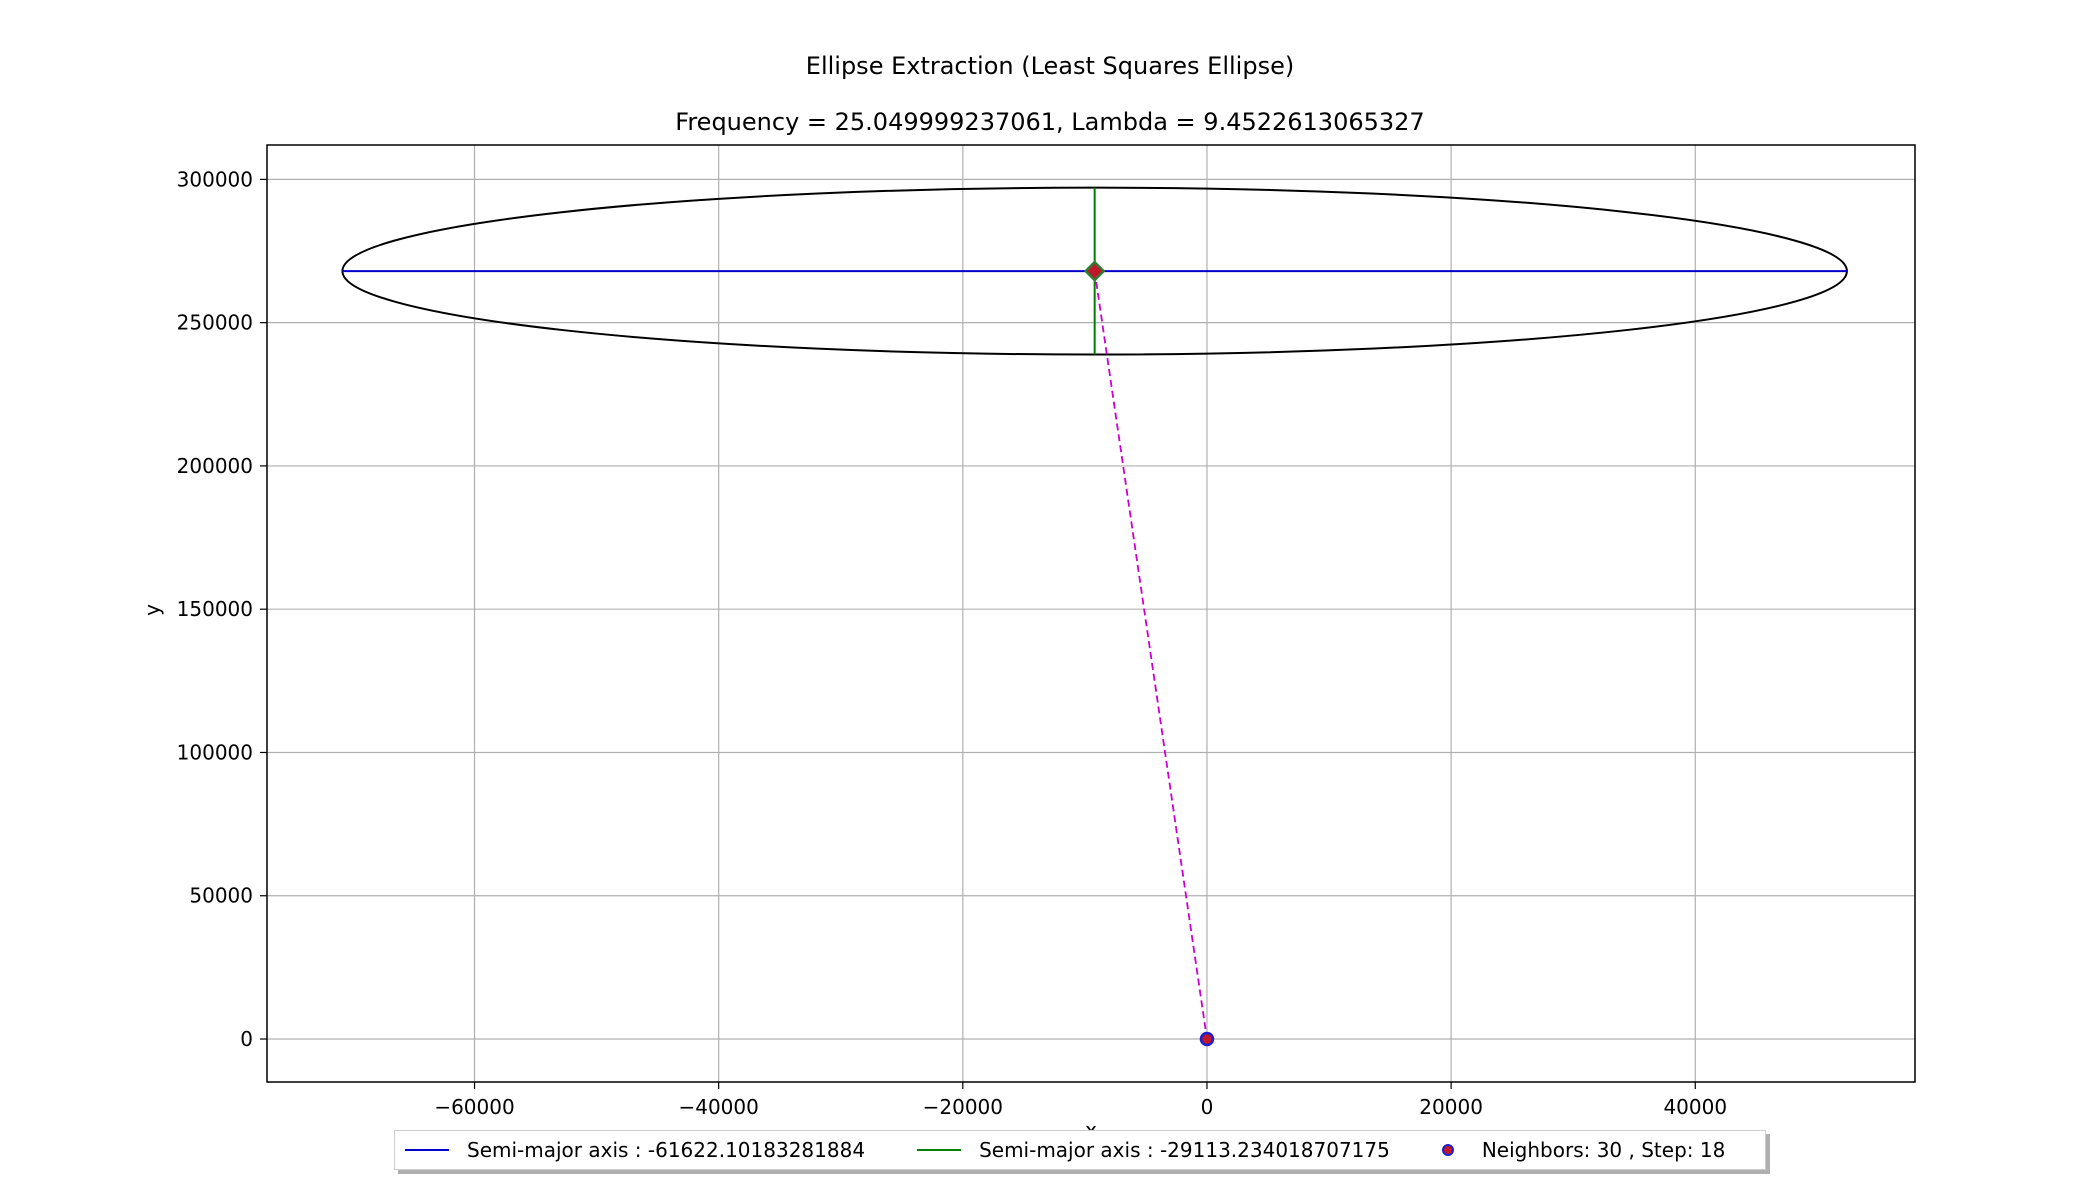 The height and width of the screenshot is (1200, 2100). What do you see at coordinates (246, 1039) in the screenshot?
I see `y-tick-label: 0` at bounding box center [246, 1039].